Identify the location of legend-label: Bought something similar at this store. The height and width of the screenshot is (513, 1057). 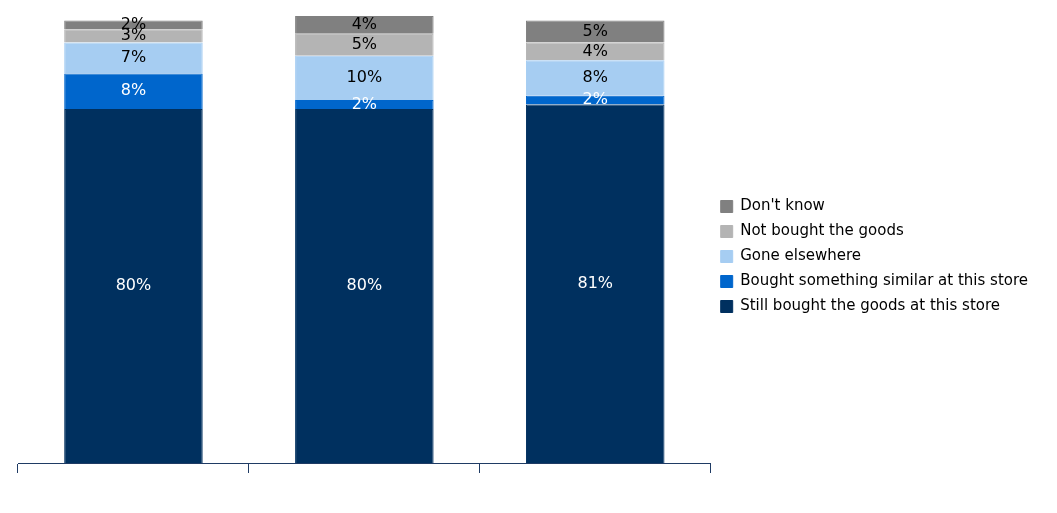
(884, 280).